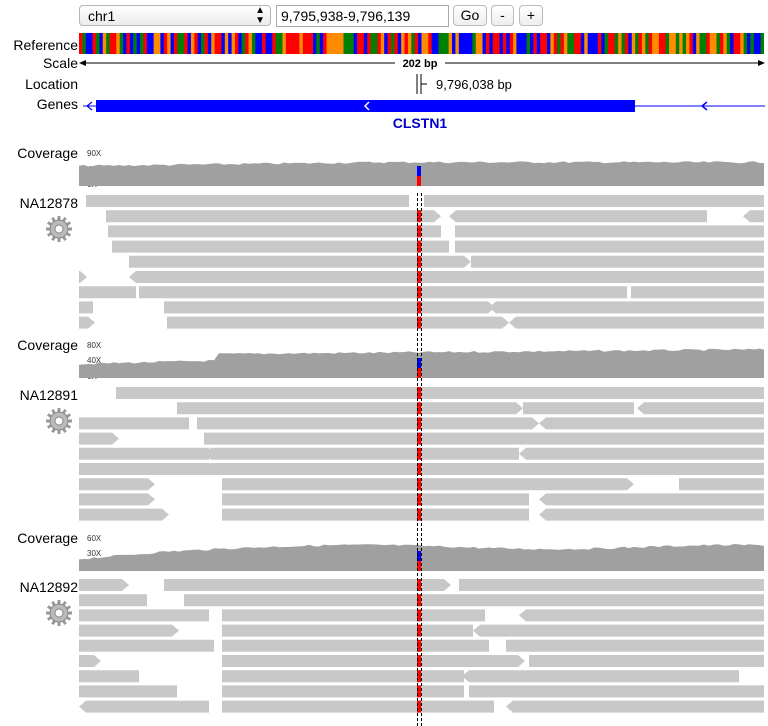 The height and width of the screenshot is (726, 768). What do you see at coordinates (175, 15) in the screenshot?
I see `chromosome-select: chr1 ▲ ▼` at bounding box center [175, 15].